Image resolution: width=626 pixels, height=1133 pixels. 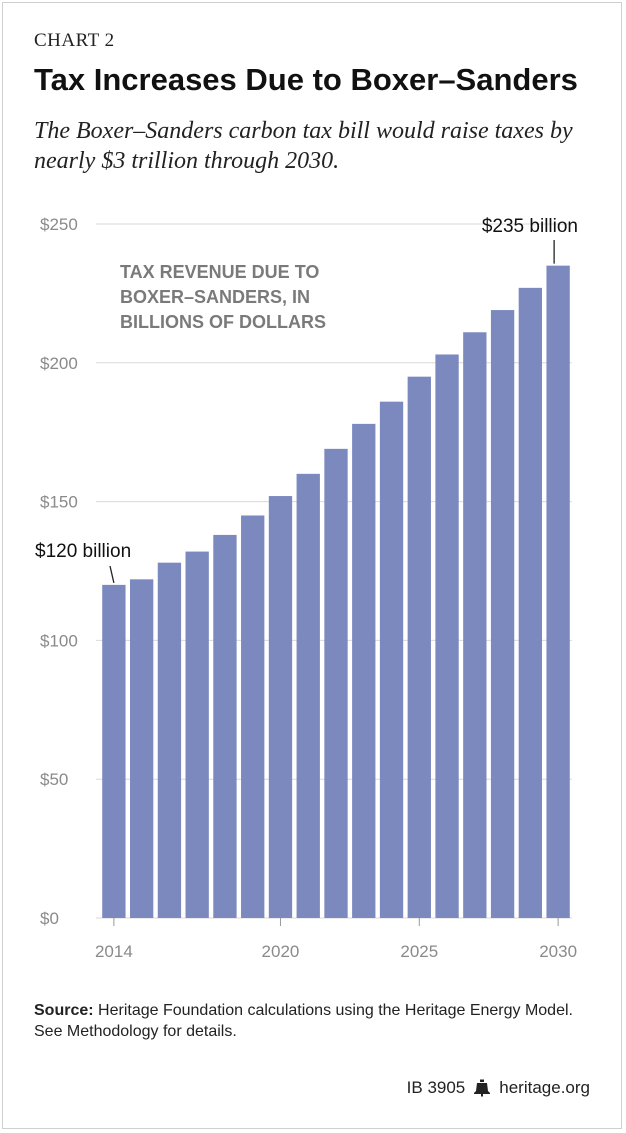 I want to click on bar-2023, so click(x=364, y=670).